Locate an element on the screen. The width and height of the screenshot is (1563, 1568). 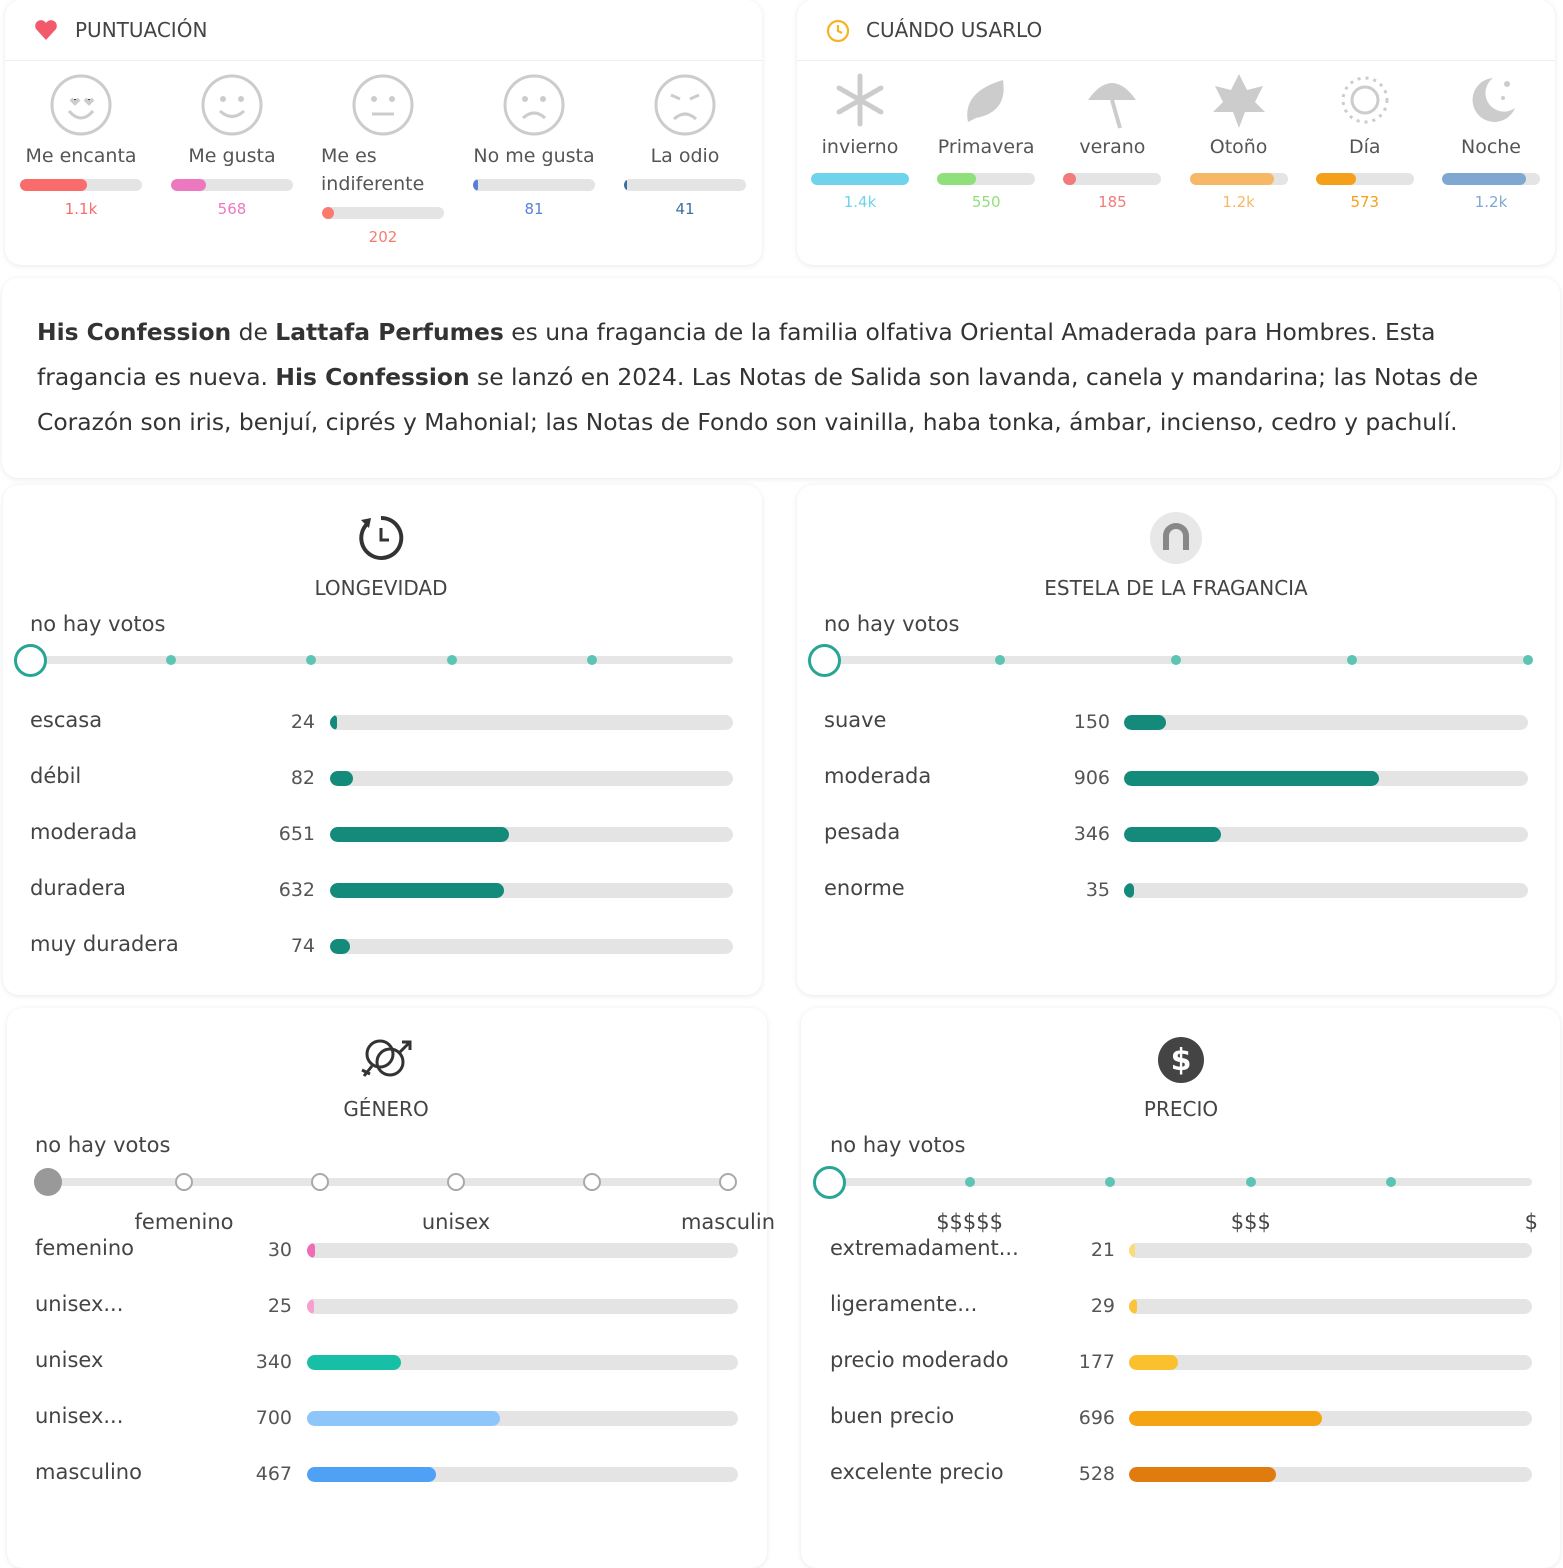
season-label: Primavera is located at coordinates (986, 147).